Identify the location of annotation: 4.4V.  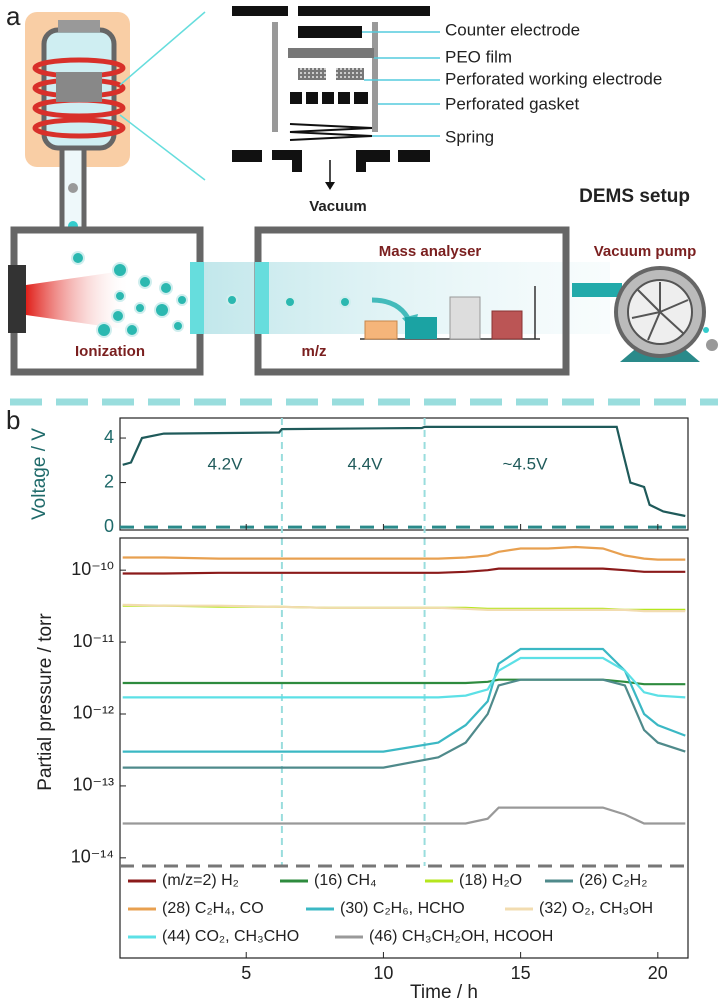
(366, 463).